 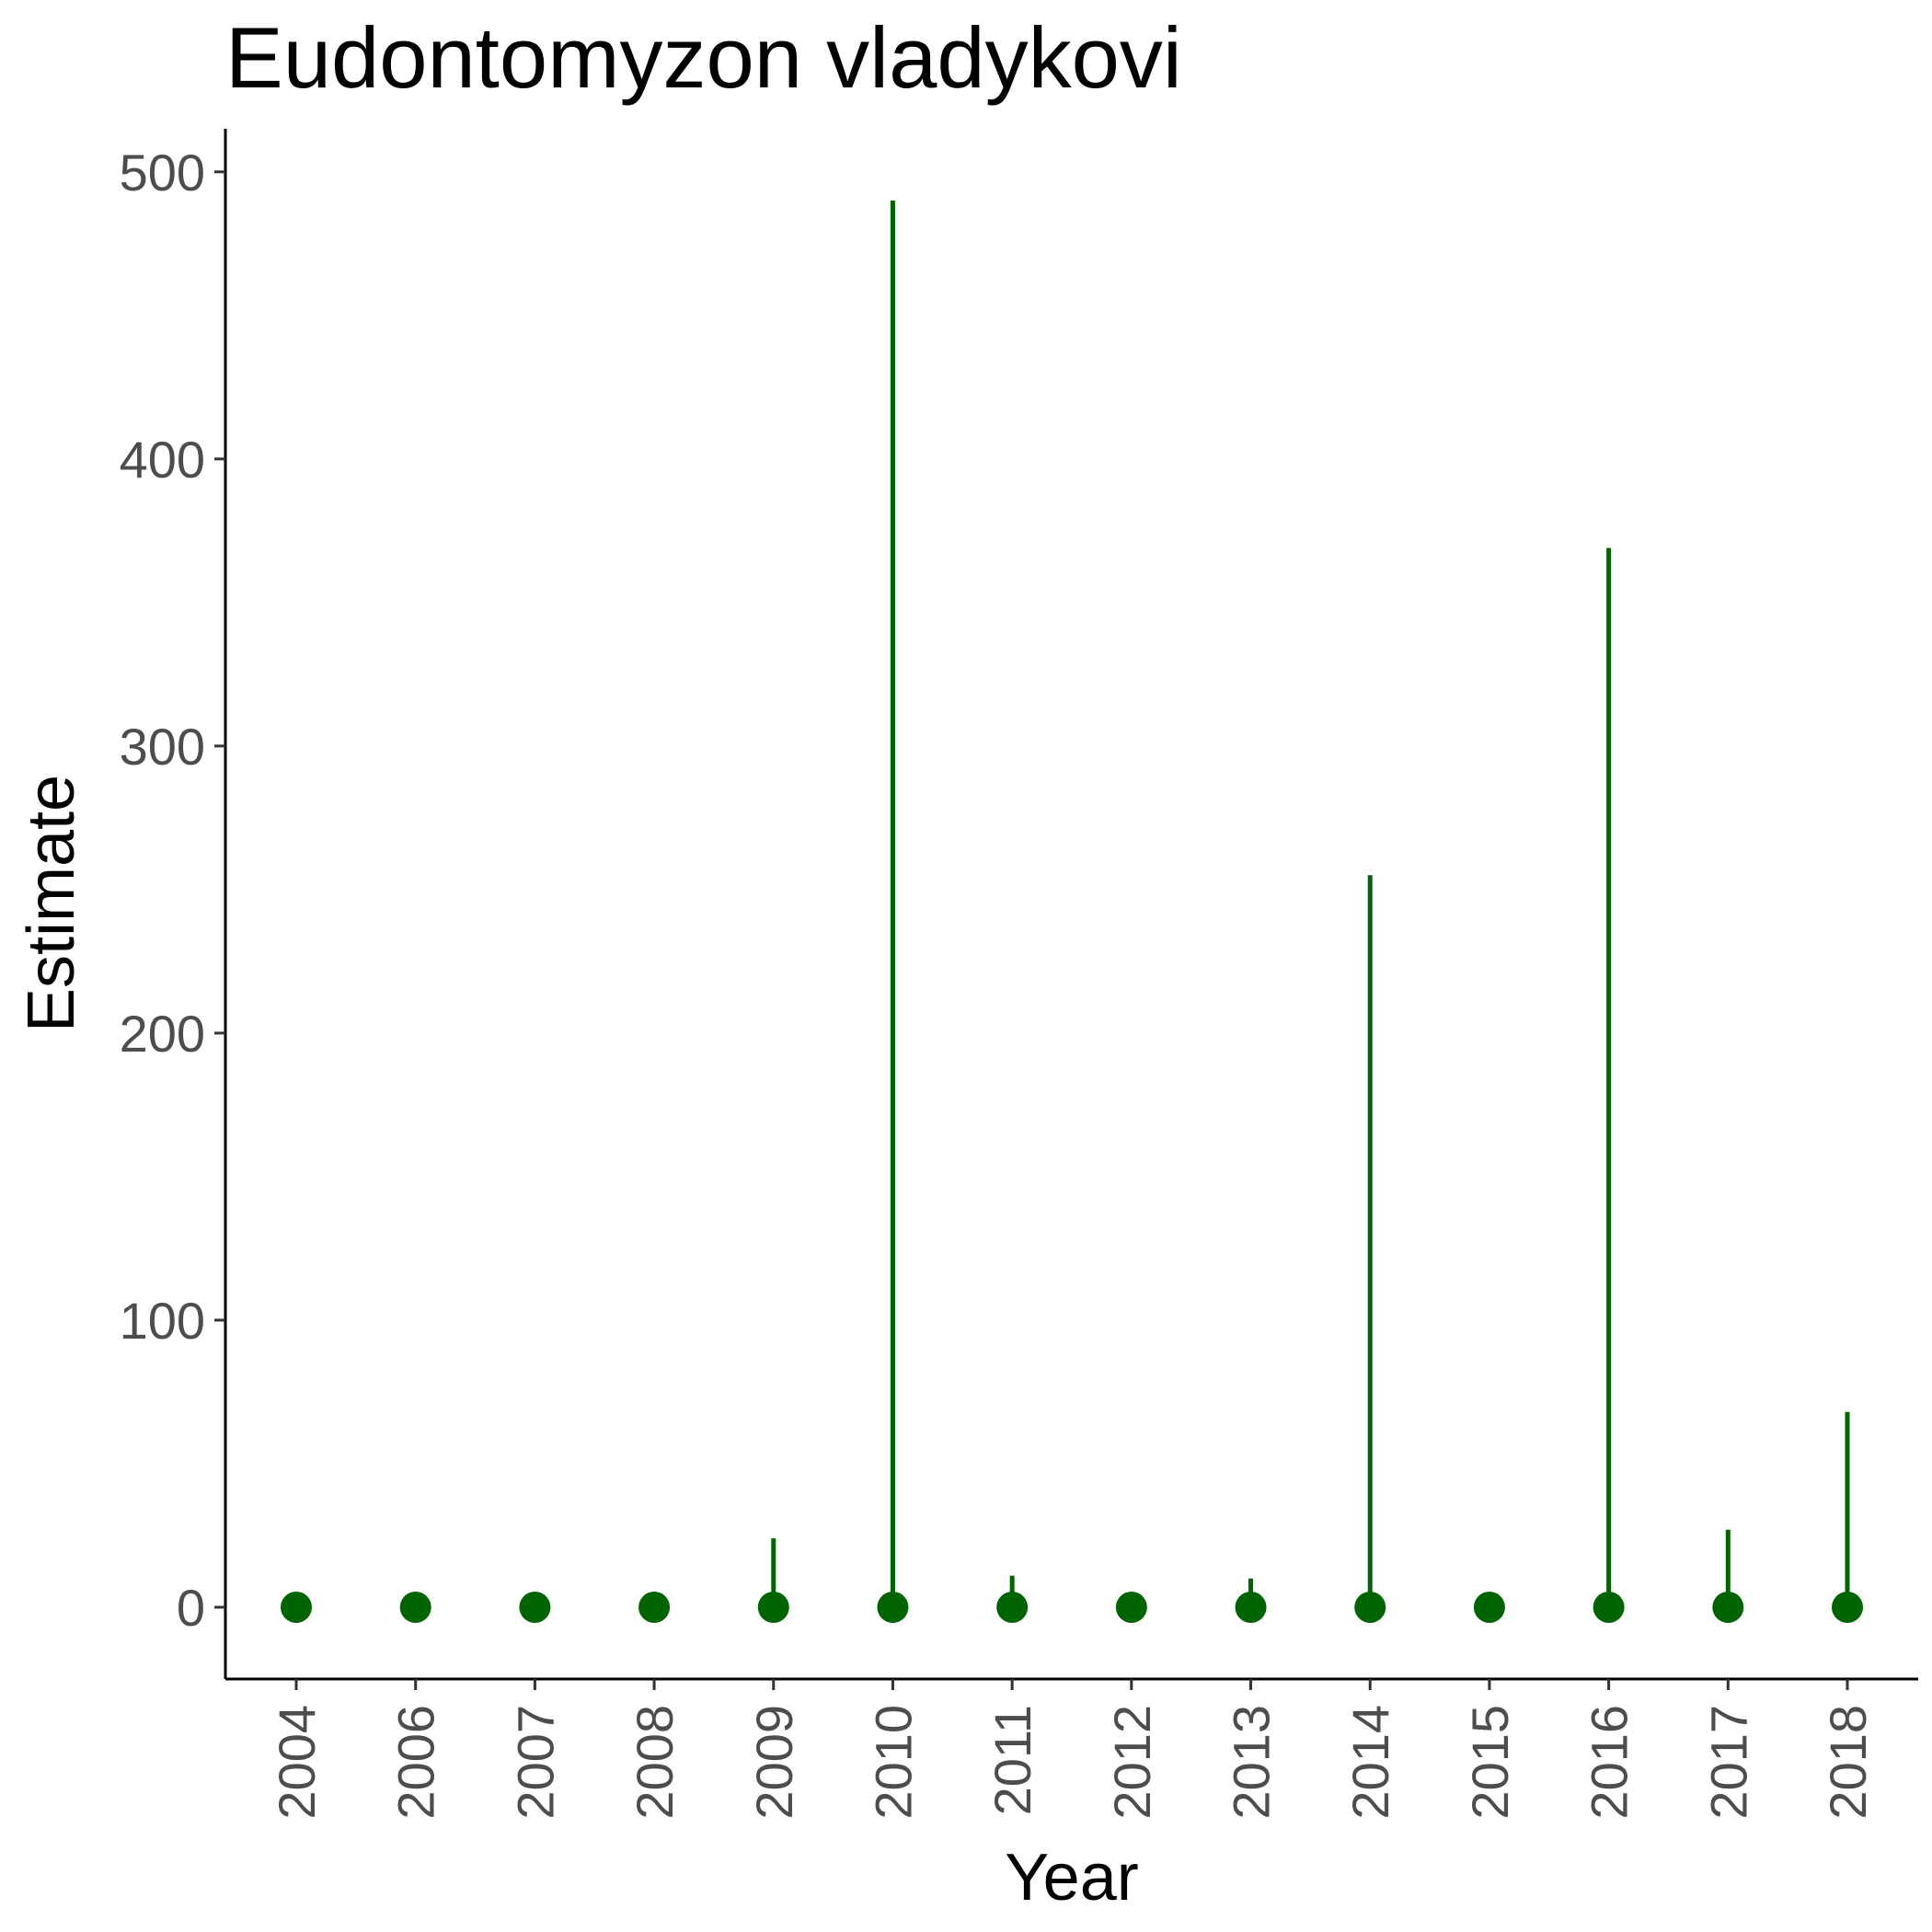 I want to click on x-tick-label: 2017, so click(x=1728, y=1762).